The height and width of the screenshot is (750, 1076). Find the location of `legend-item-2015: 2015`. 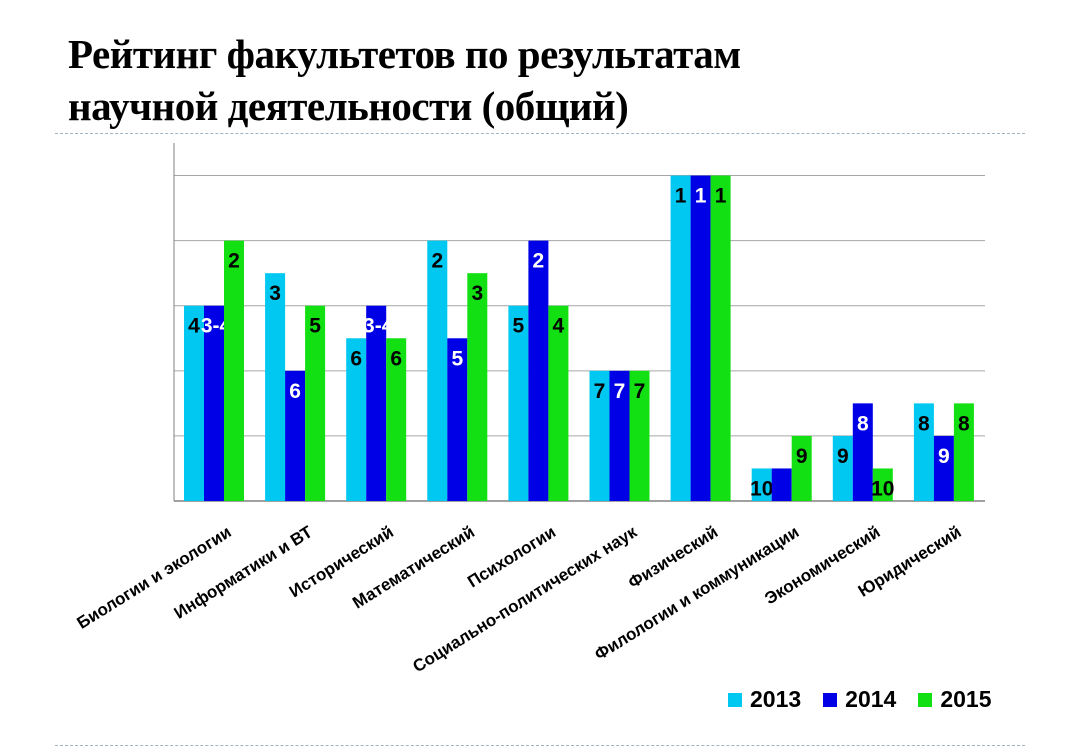

legend-item-2015: 2015 is located at coordinates (955, 699).